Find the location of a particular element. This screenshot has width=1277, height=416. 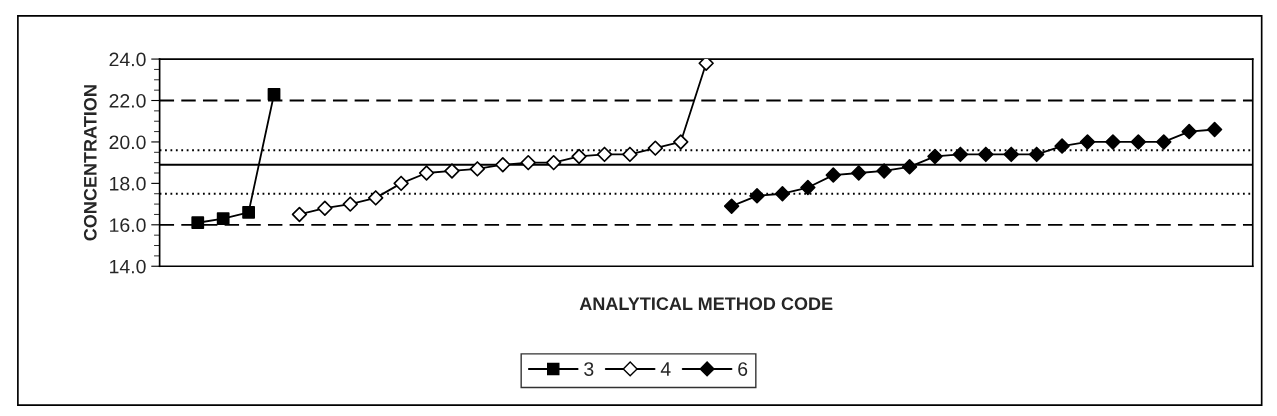

legend-label: 3 is located at coordinates (589, 369).